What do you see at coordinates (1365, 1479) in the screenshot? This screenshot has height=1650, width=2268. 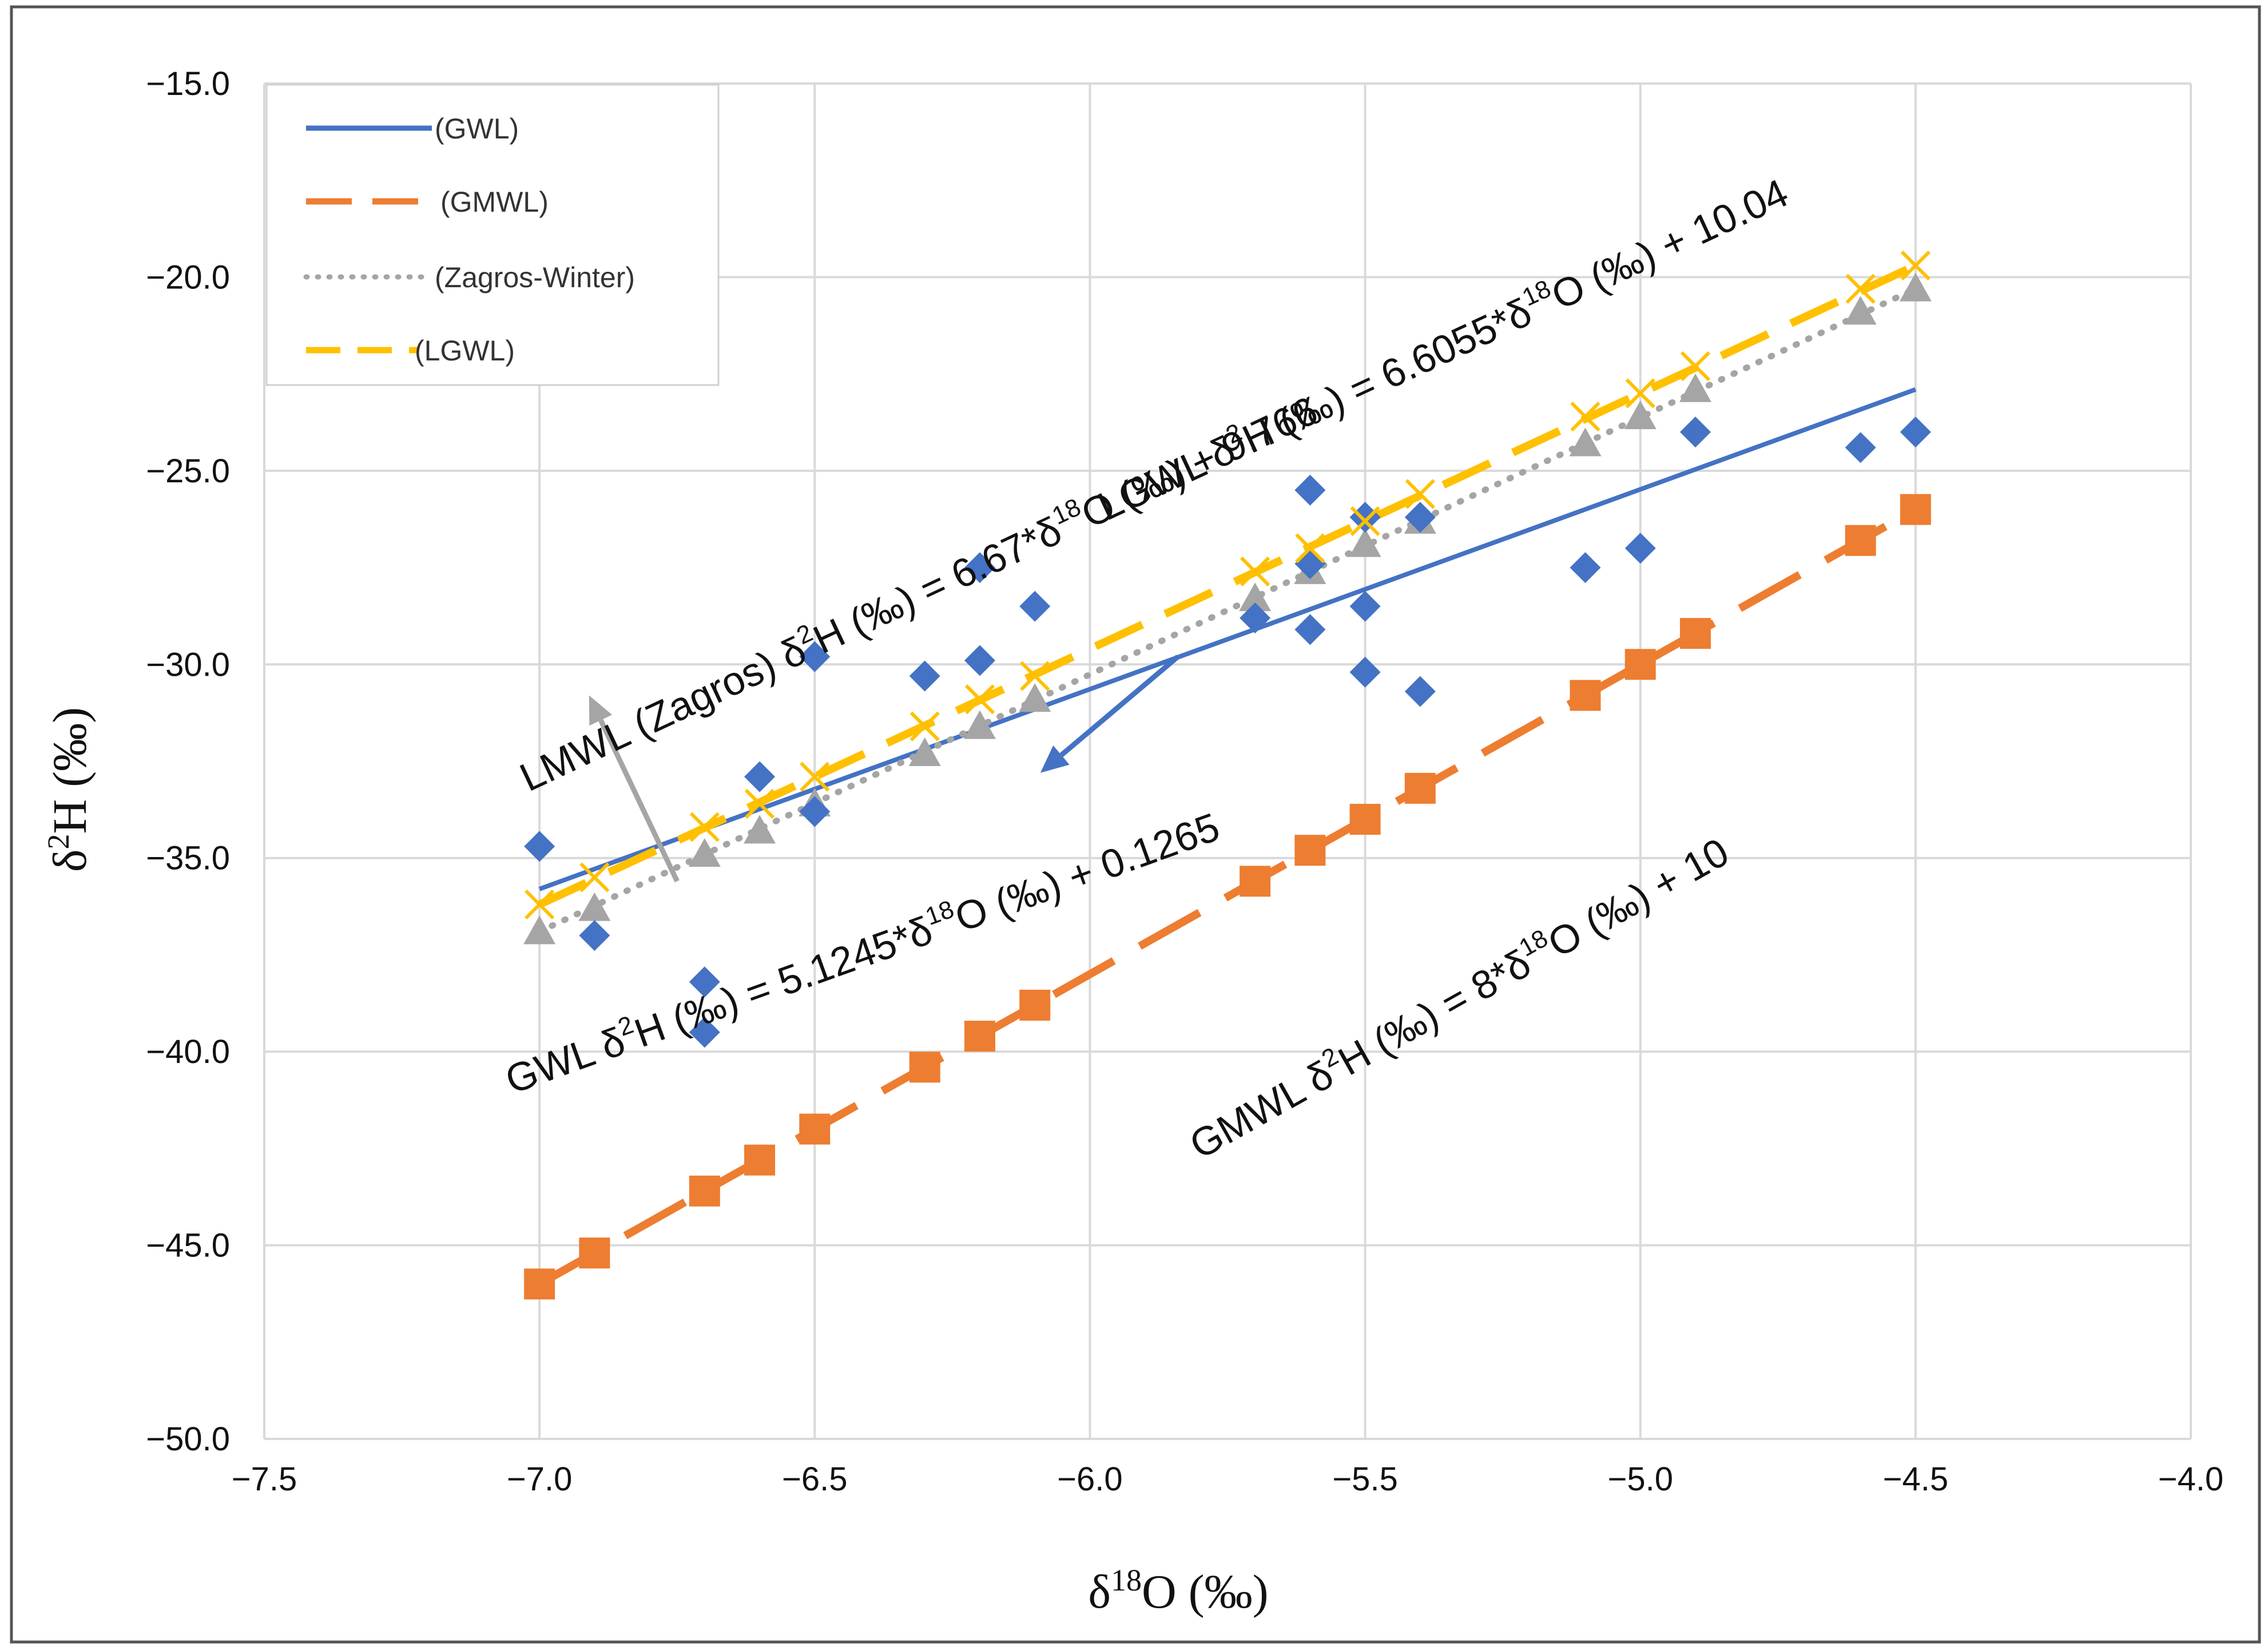 I see `x-tick-label: −5.5` at bounding box center [1365, 1479].